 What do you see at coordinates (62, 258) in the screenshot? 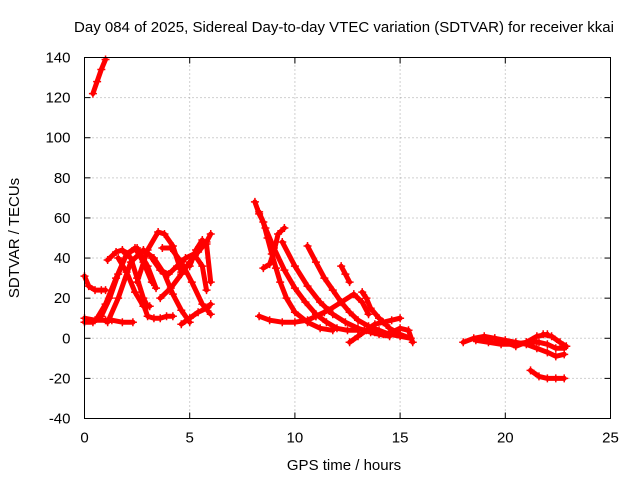
I see `y-tick-label: 40` at bounding box center [62, 258].